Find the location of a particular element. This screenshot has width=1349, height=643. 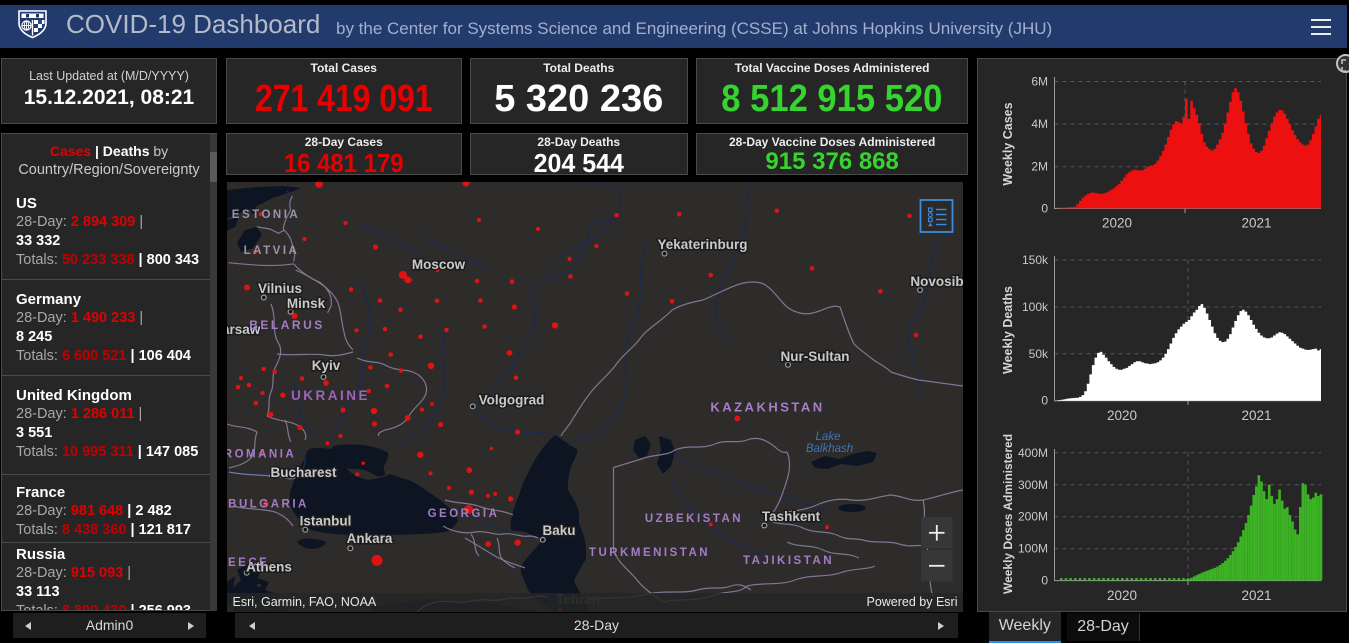

svg-text: 300M is located at coordinates (1032, 485).